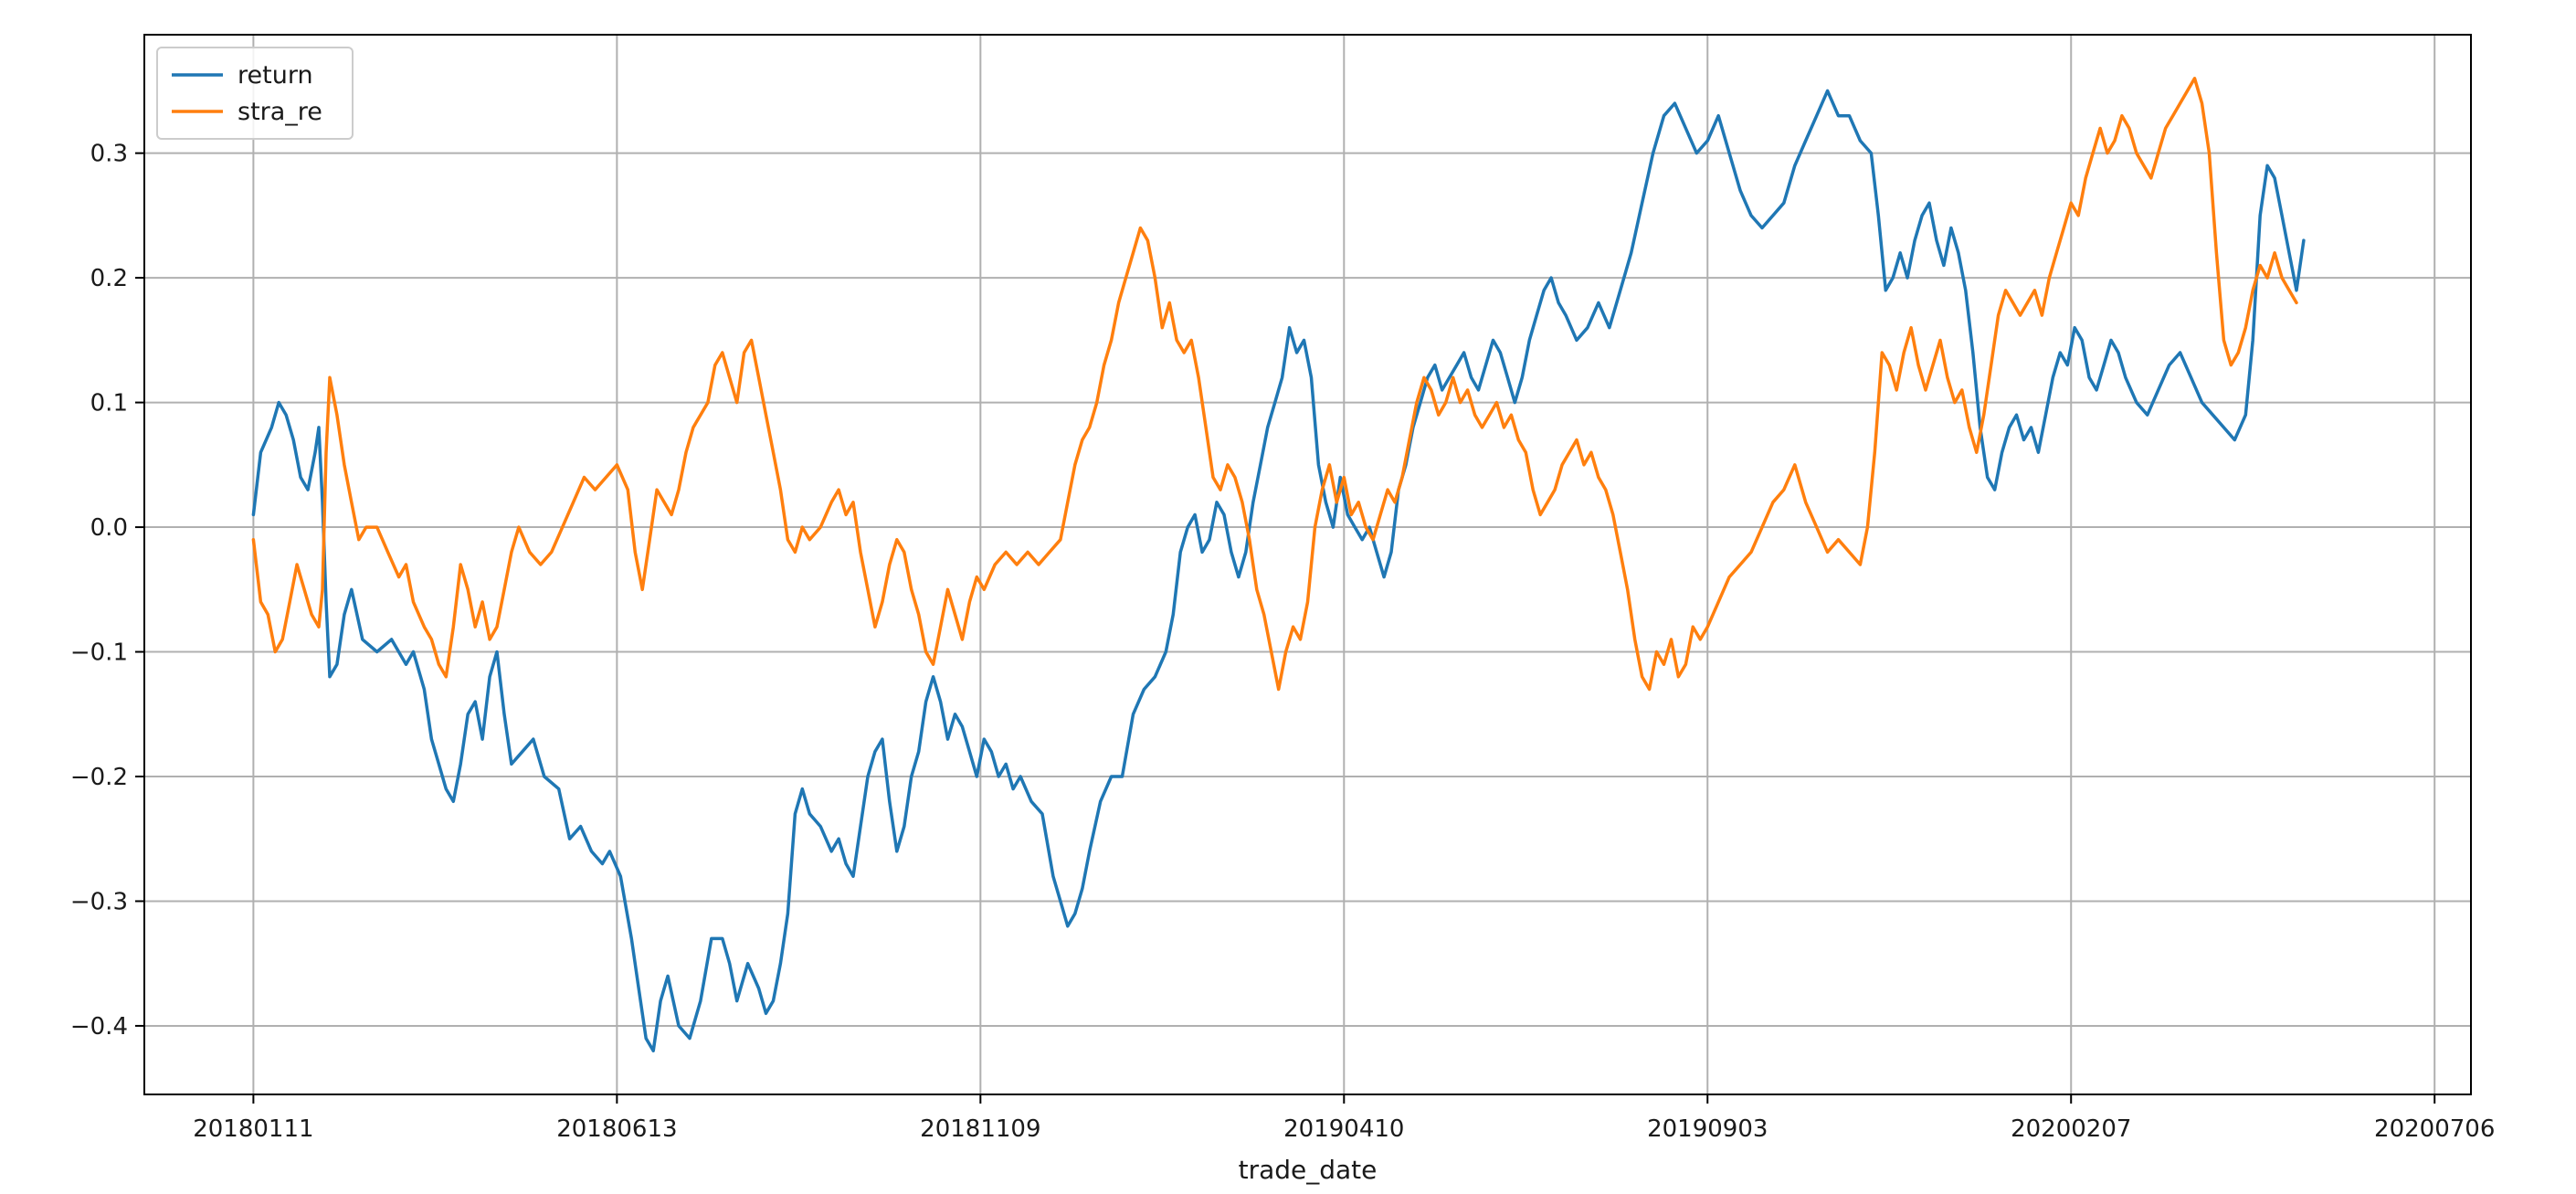 This screenshot has width=2576, height=1194. I want to click on x-axis-label: trade_date, so click(1308, 1170).